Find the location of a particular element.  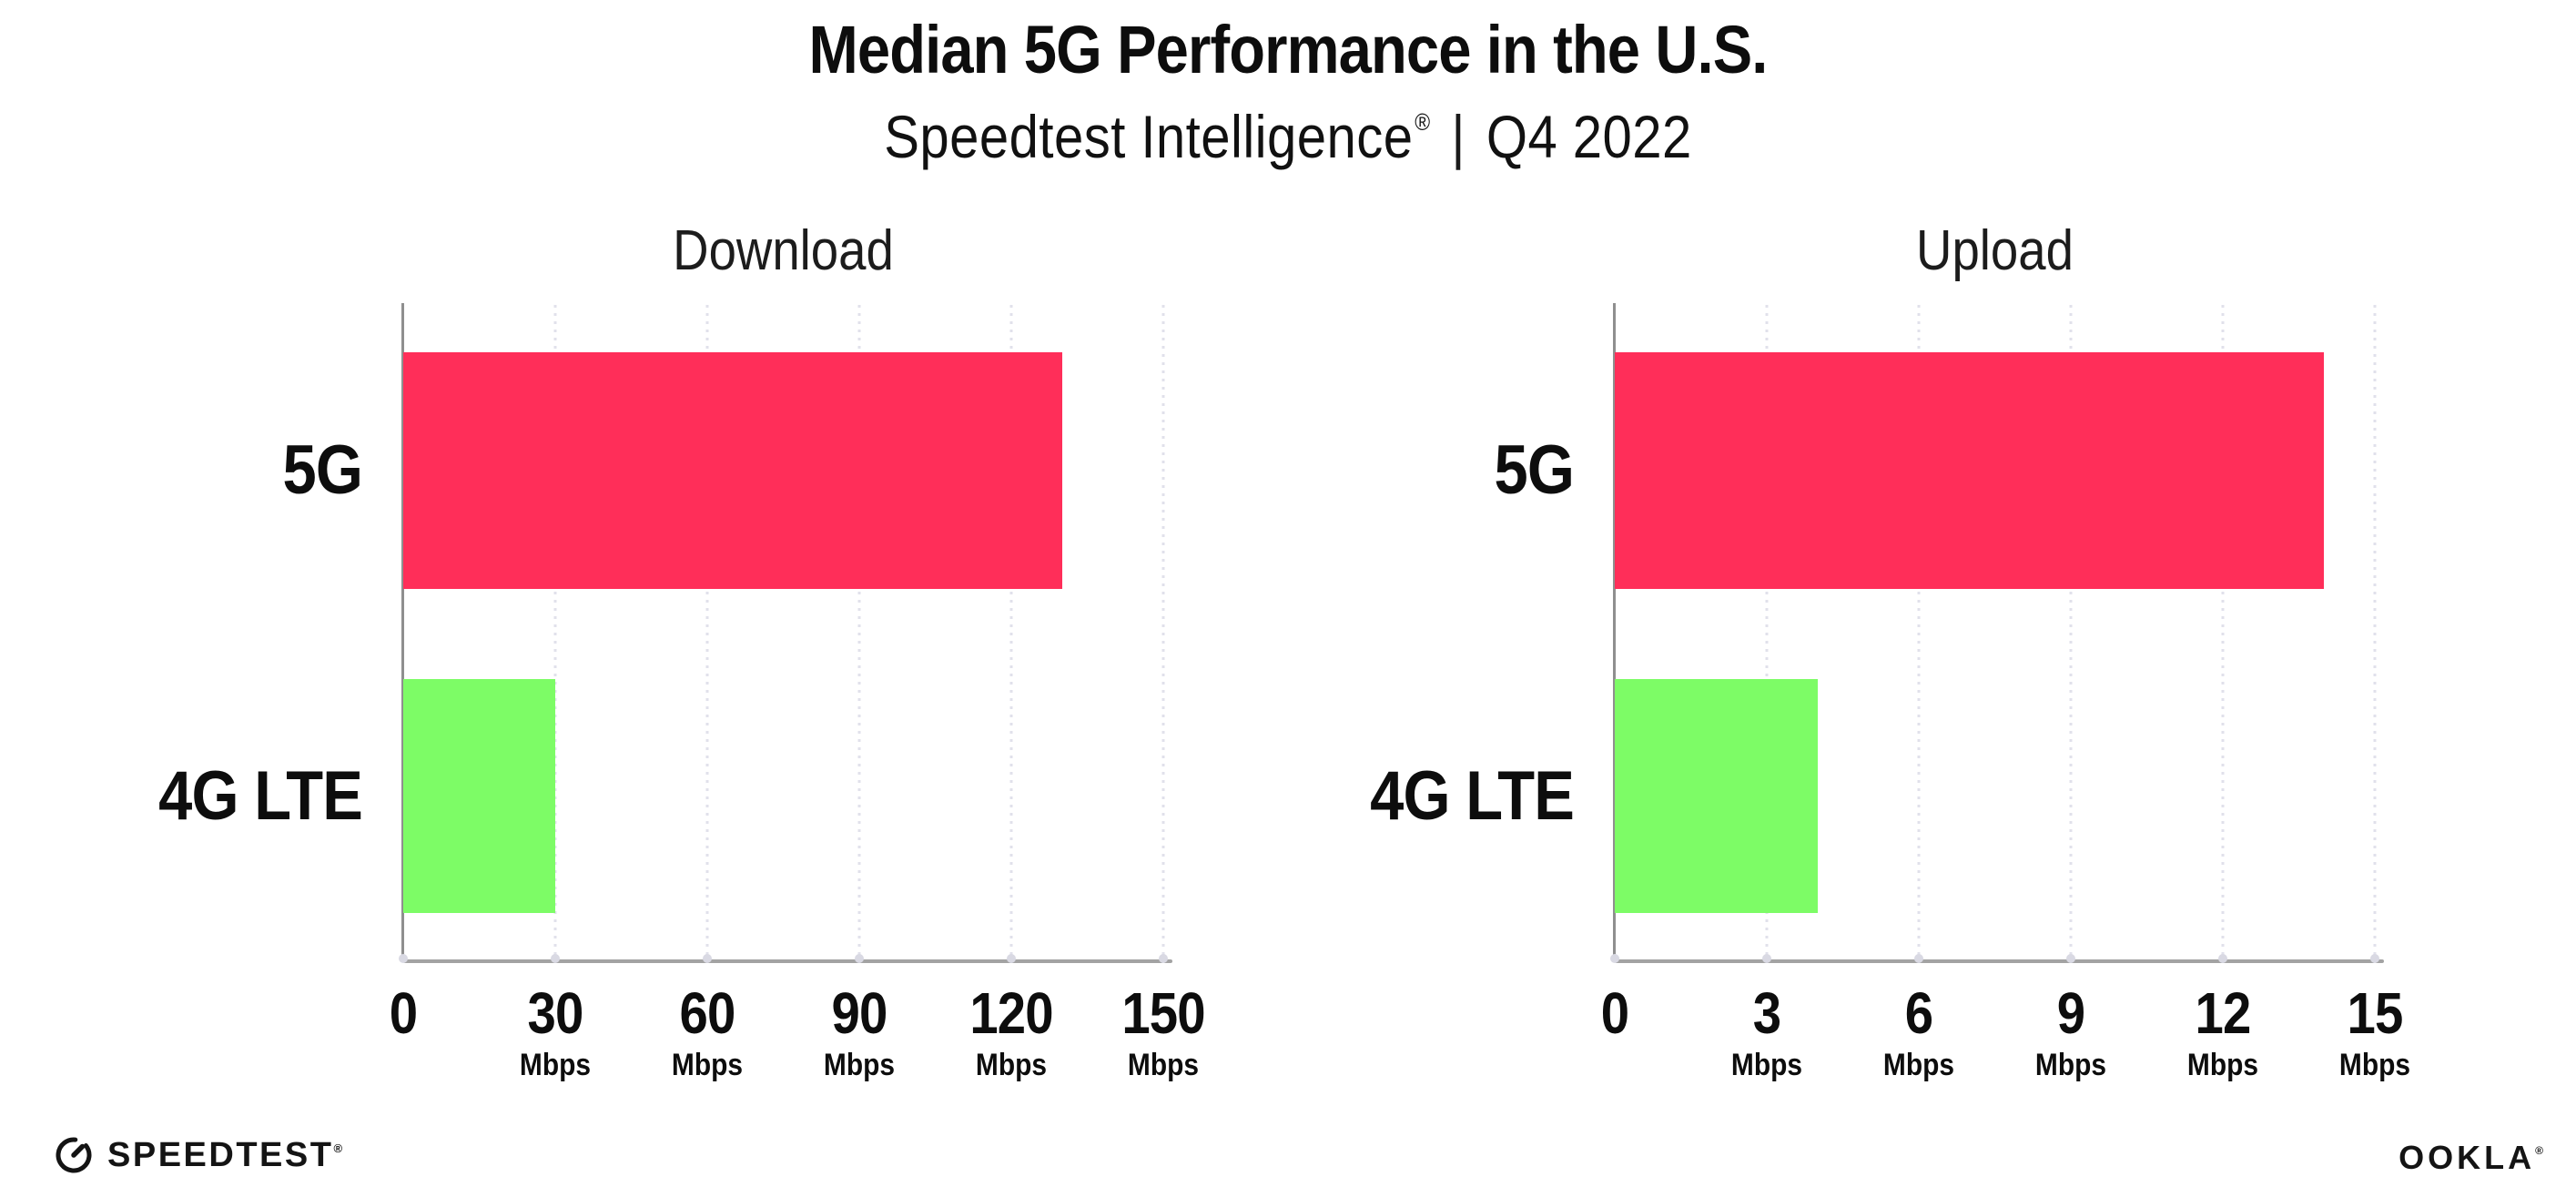

x-tick-value: 30 is located at coordinates (555, 1013).